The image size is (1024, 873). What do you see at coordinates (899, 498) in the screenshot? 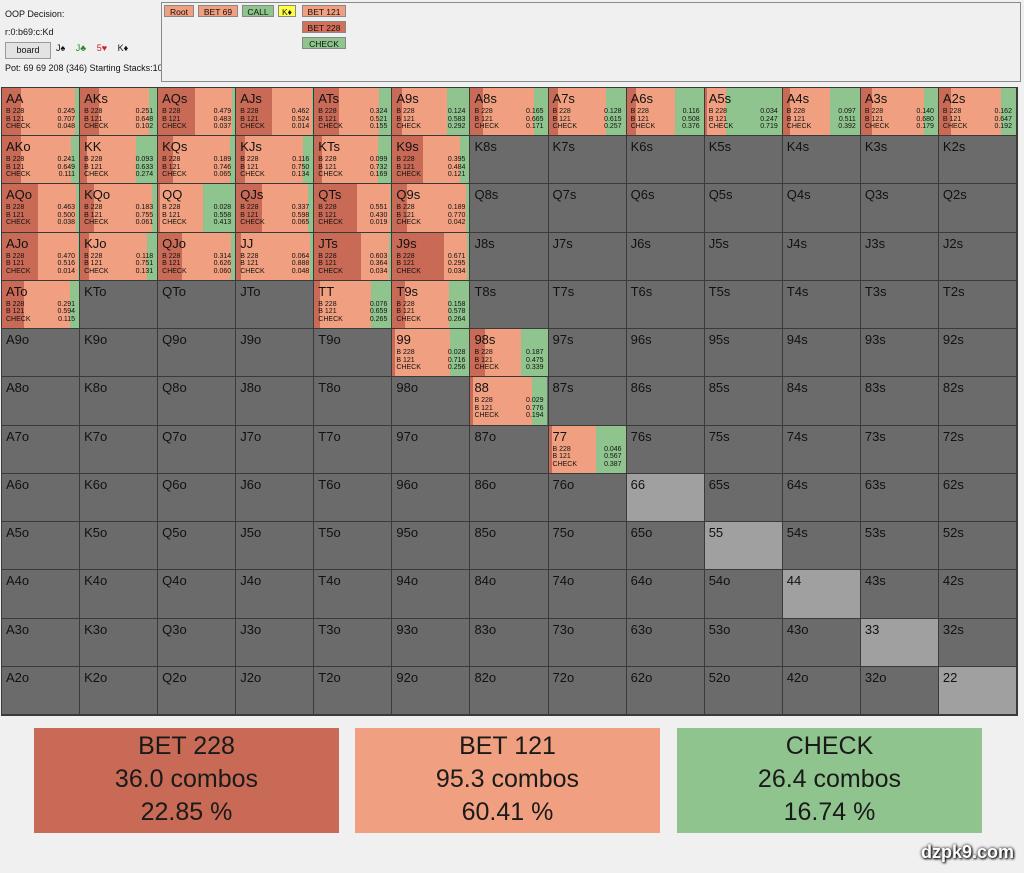
I see `hand-cell: 63s` at bounding box center [899, 498].